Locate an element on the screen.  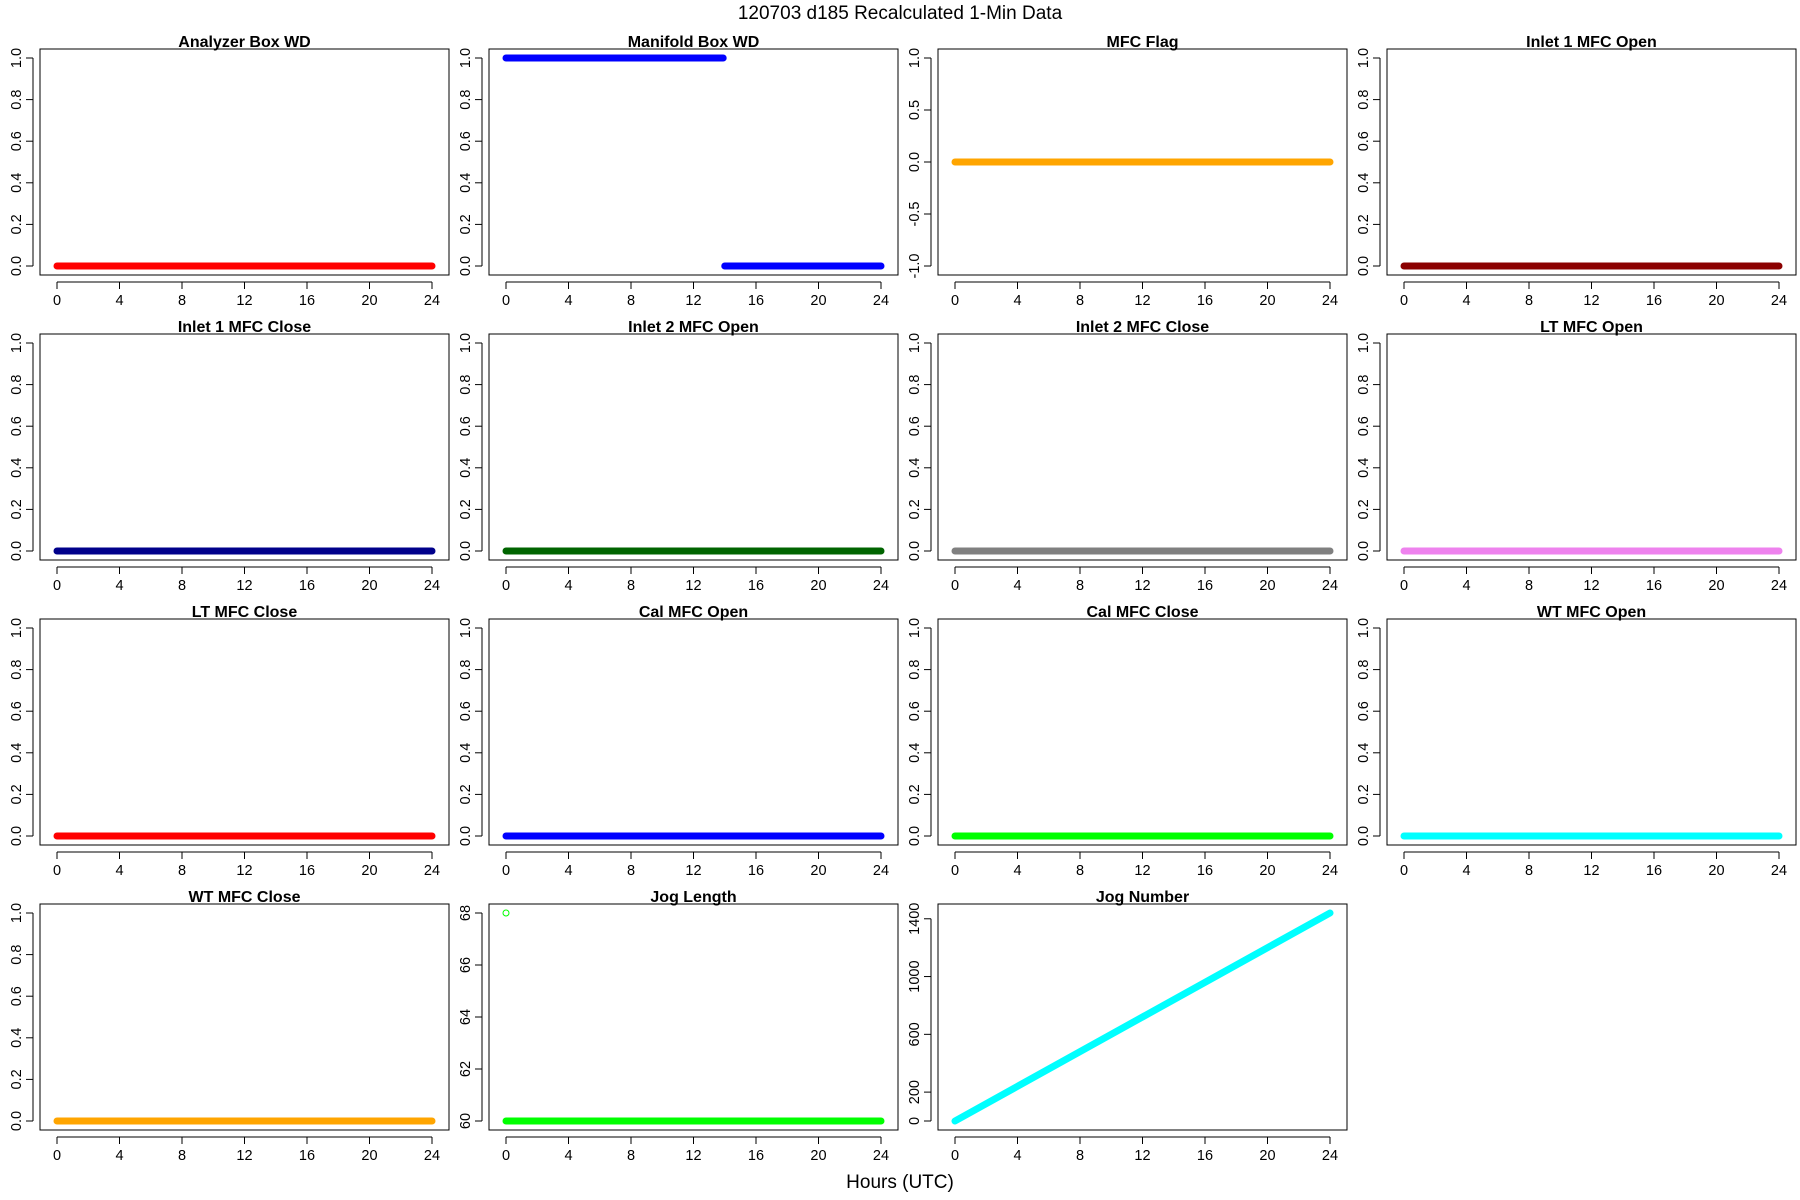
panel-8: LT MFC Open 0 4 8 12 16 20 24 0.0 0.2 0.4 0.6 0.8 1.0 is located at coordinates (1576, 456).